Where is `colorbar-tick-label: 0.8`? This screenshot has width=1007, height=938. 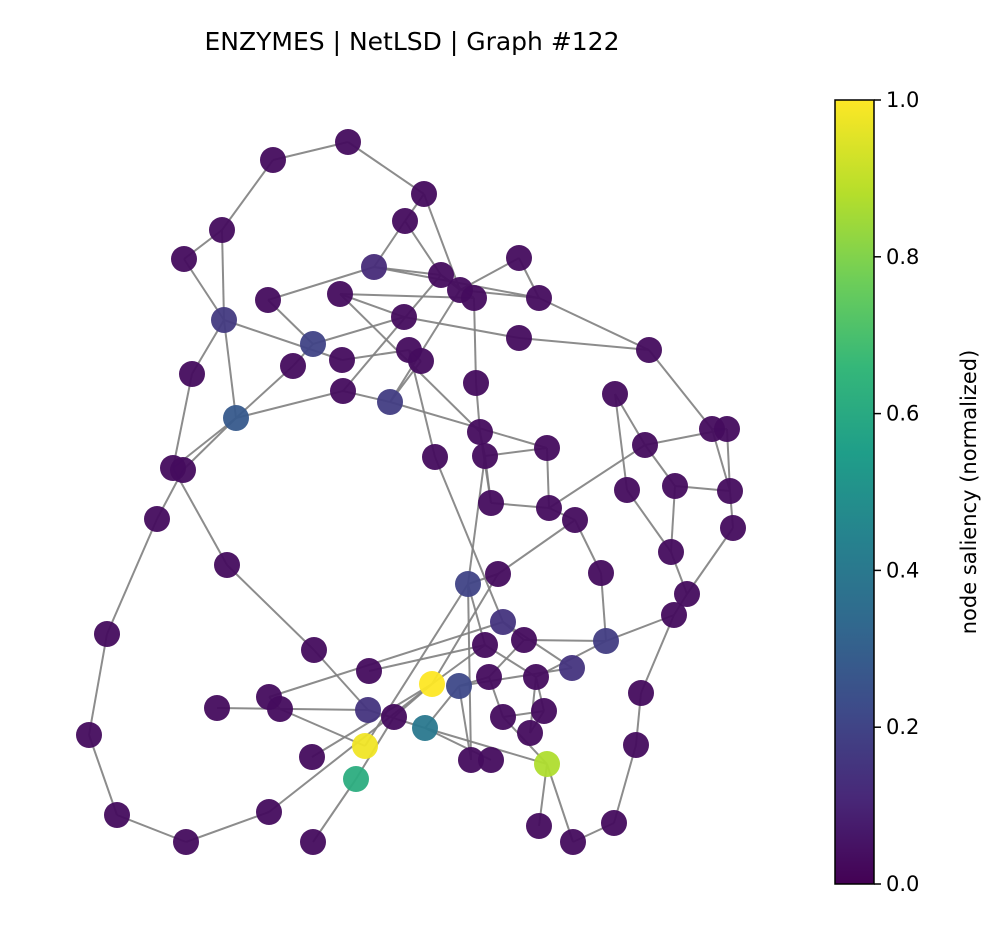
colorbar-tick-label: 0.8 is located at coordinates (902, 257).